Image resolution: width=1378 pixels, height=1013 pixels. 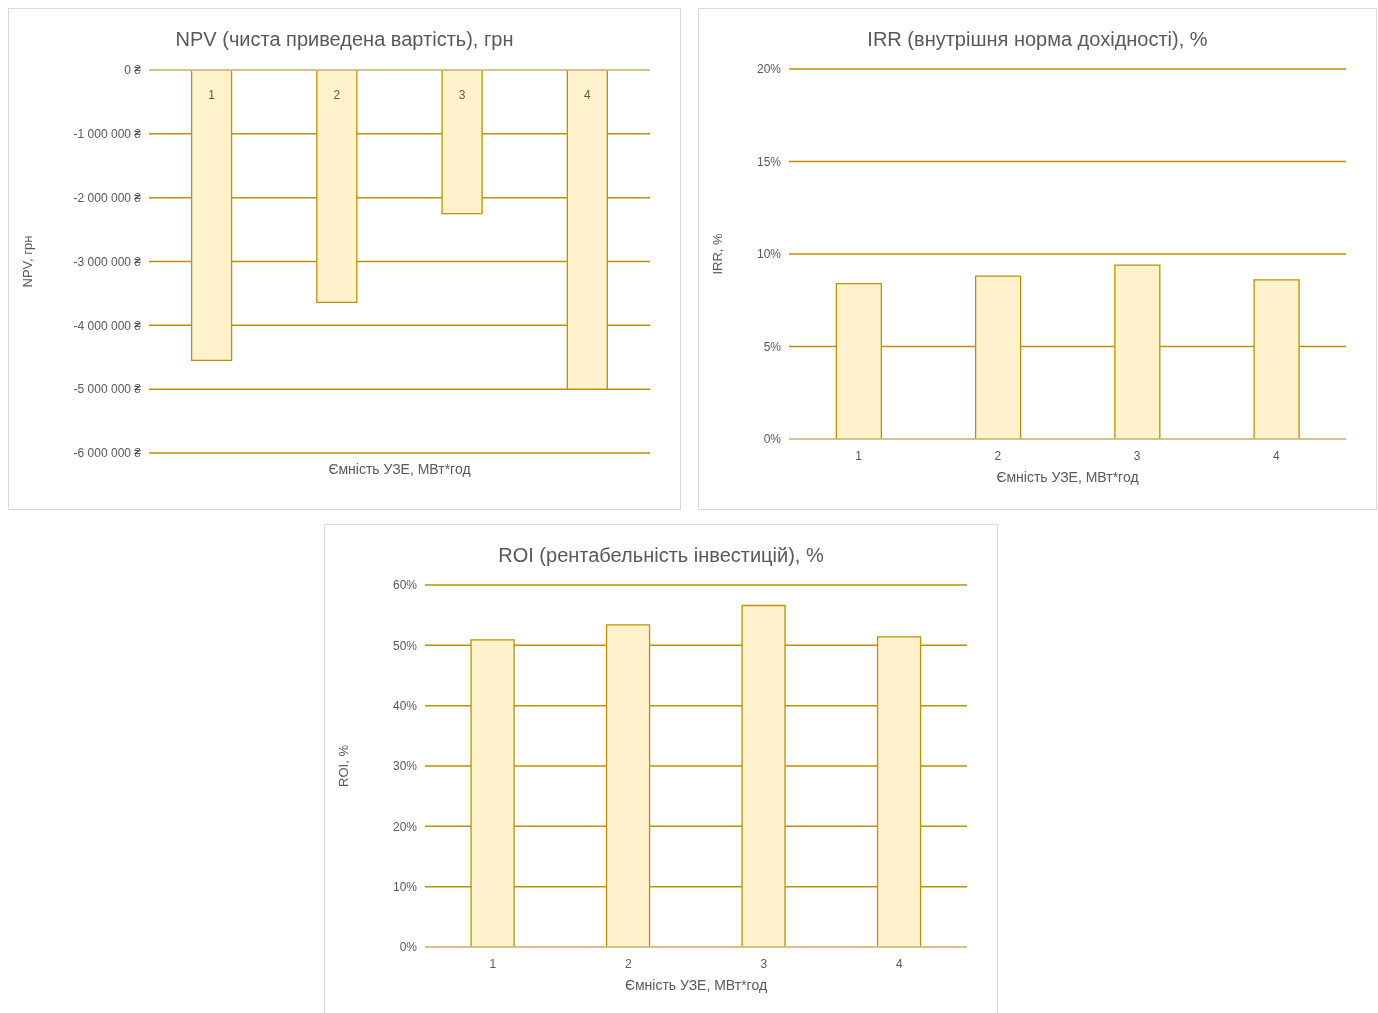 What do you see at coordinates (405, 705) in the screenshot?
I see `y-tick-label: 40%` at bounding box center [405, 705].